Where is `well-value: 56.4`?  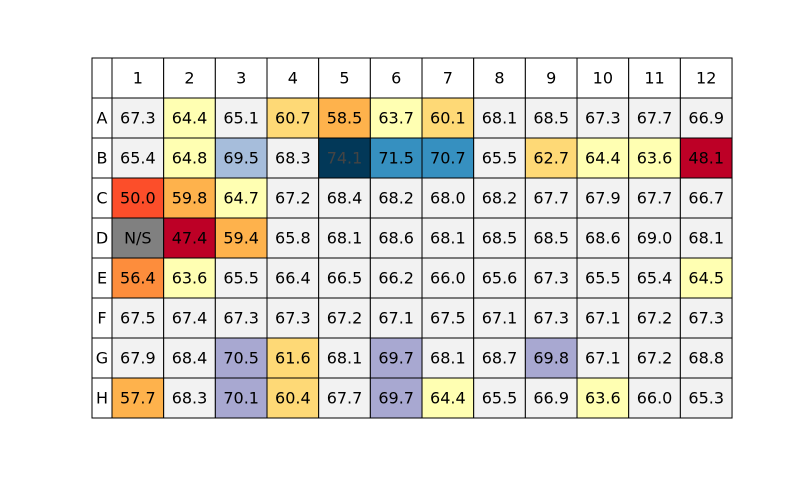
well-value: 56.4 is located at coordinates (138, 278).